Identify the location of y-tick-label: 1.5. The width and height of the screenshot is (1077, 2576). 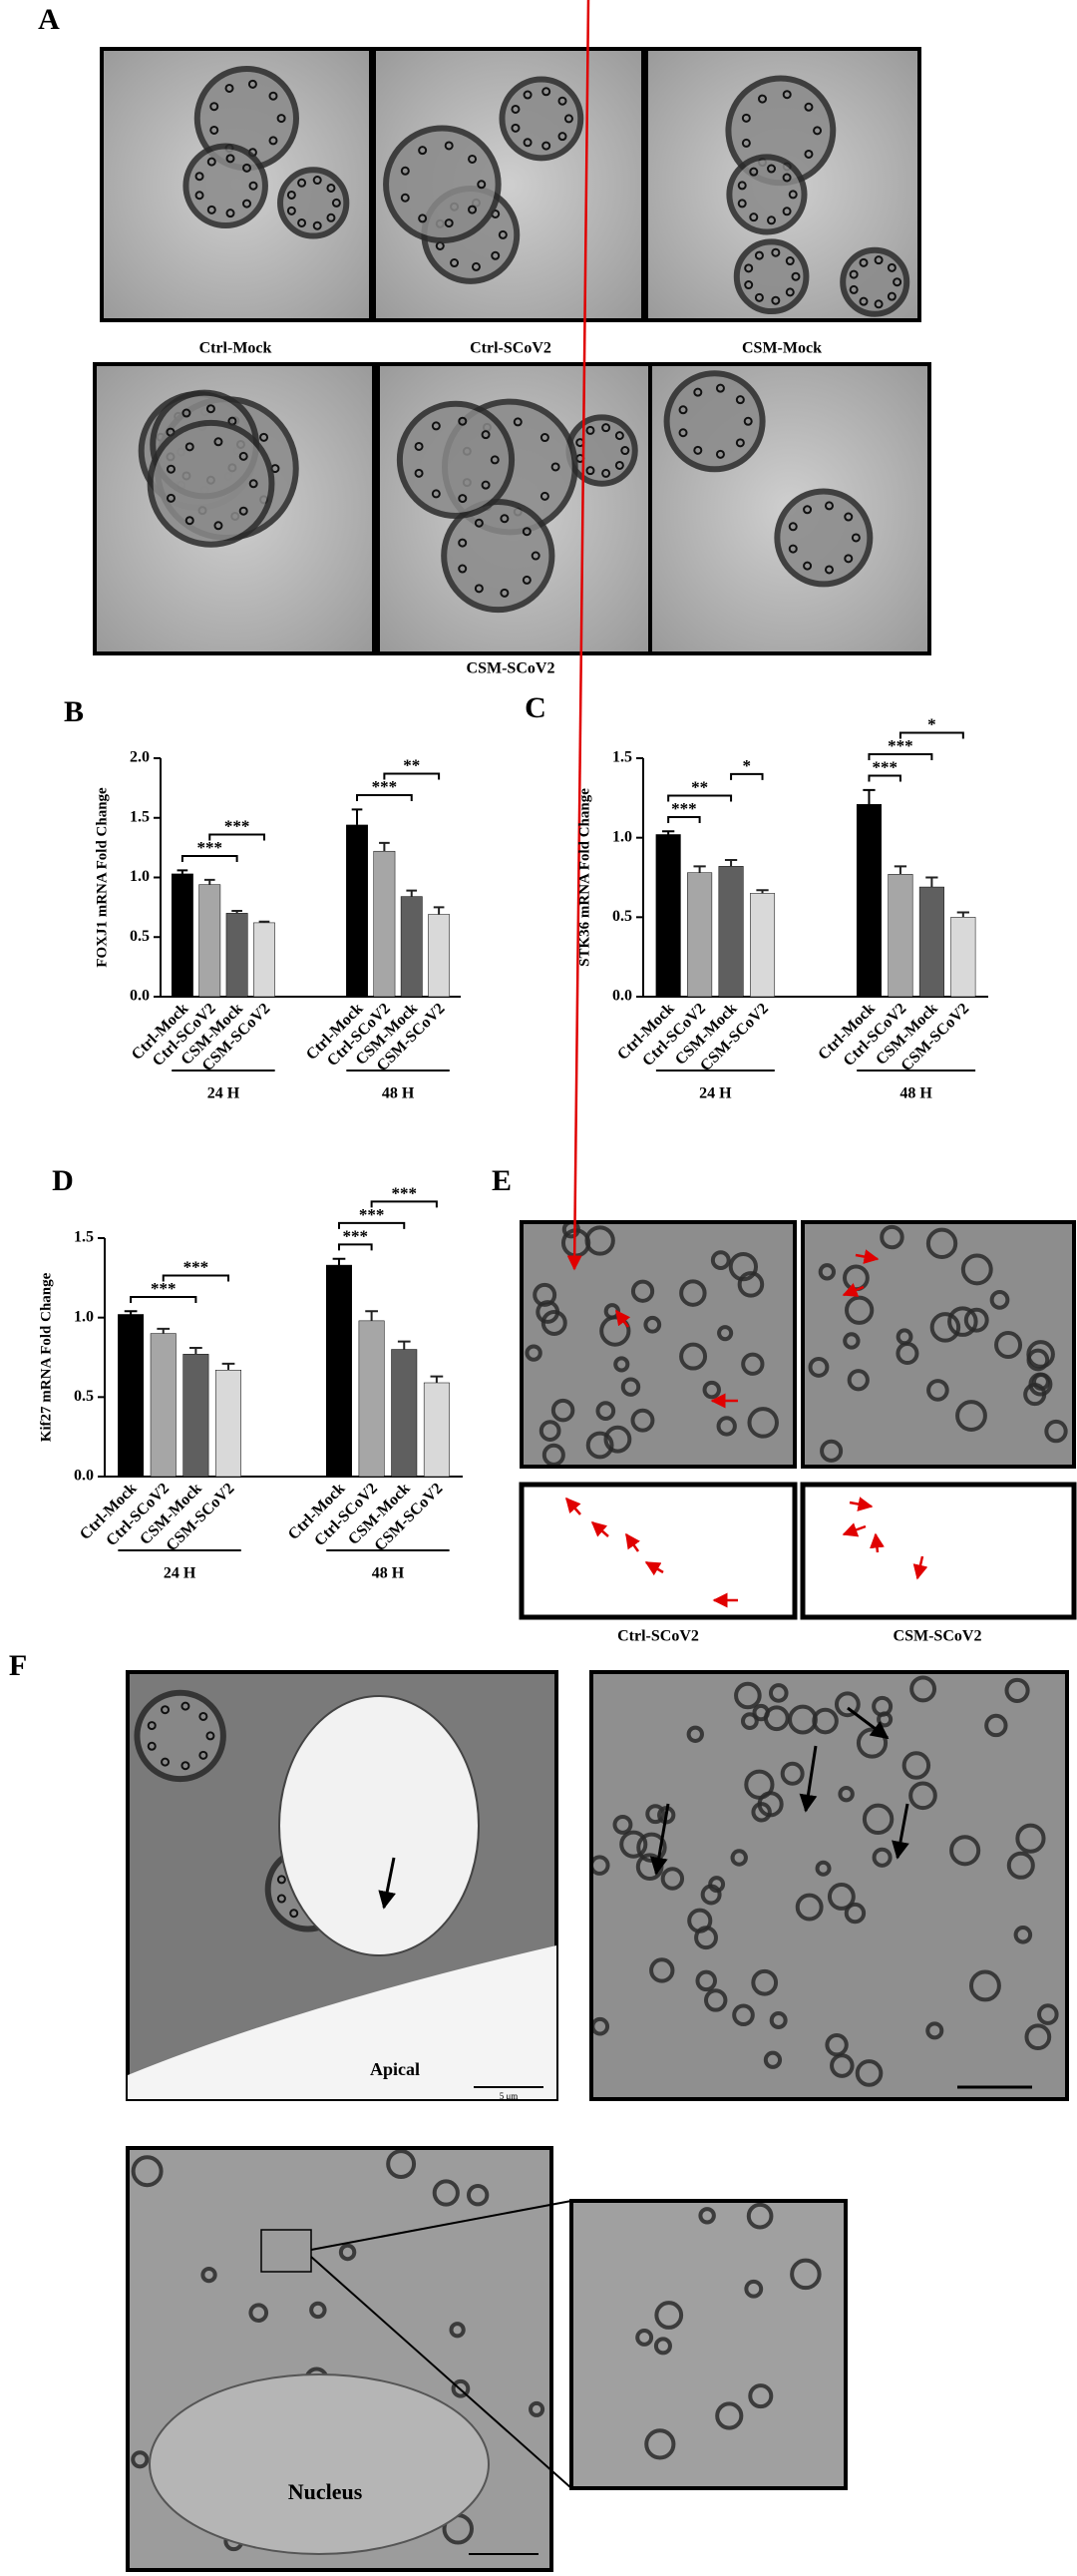
(622, 757).